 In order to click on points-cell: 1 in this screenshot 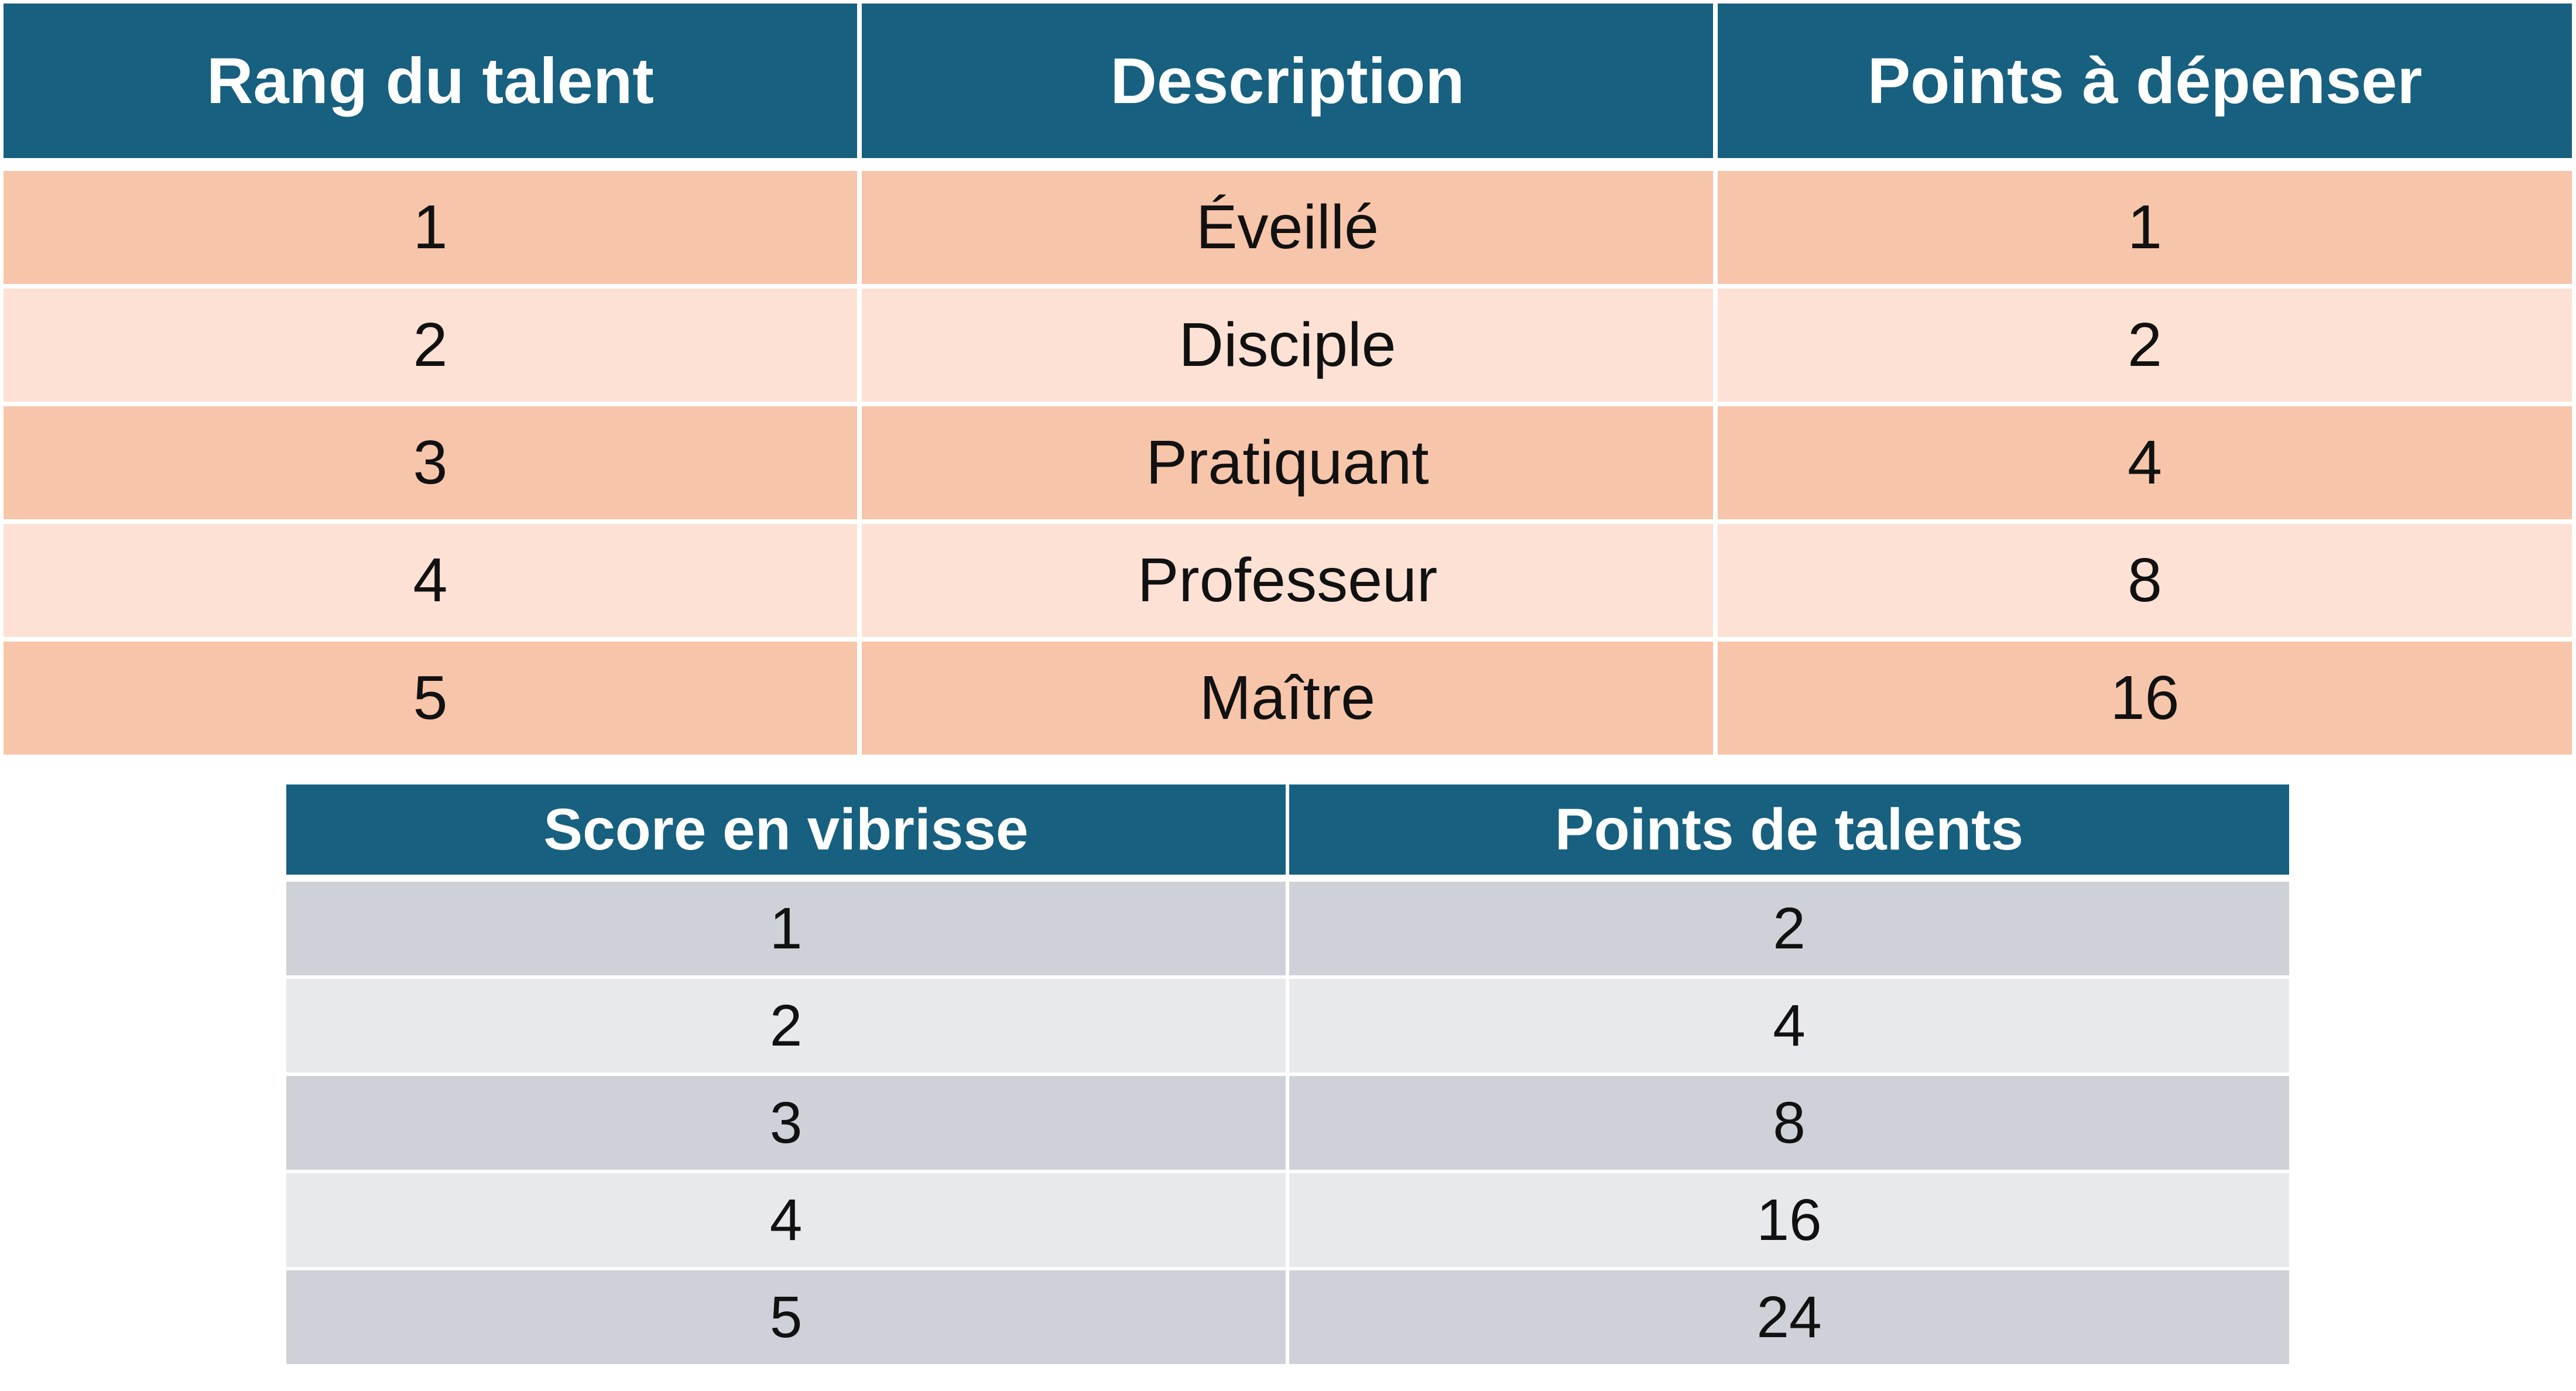, I will do `click(2143, 227)`.